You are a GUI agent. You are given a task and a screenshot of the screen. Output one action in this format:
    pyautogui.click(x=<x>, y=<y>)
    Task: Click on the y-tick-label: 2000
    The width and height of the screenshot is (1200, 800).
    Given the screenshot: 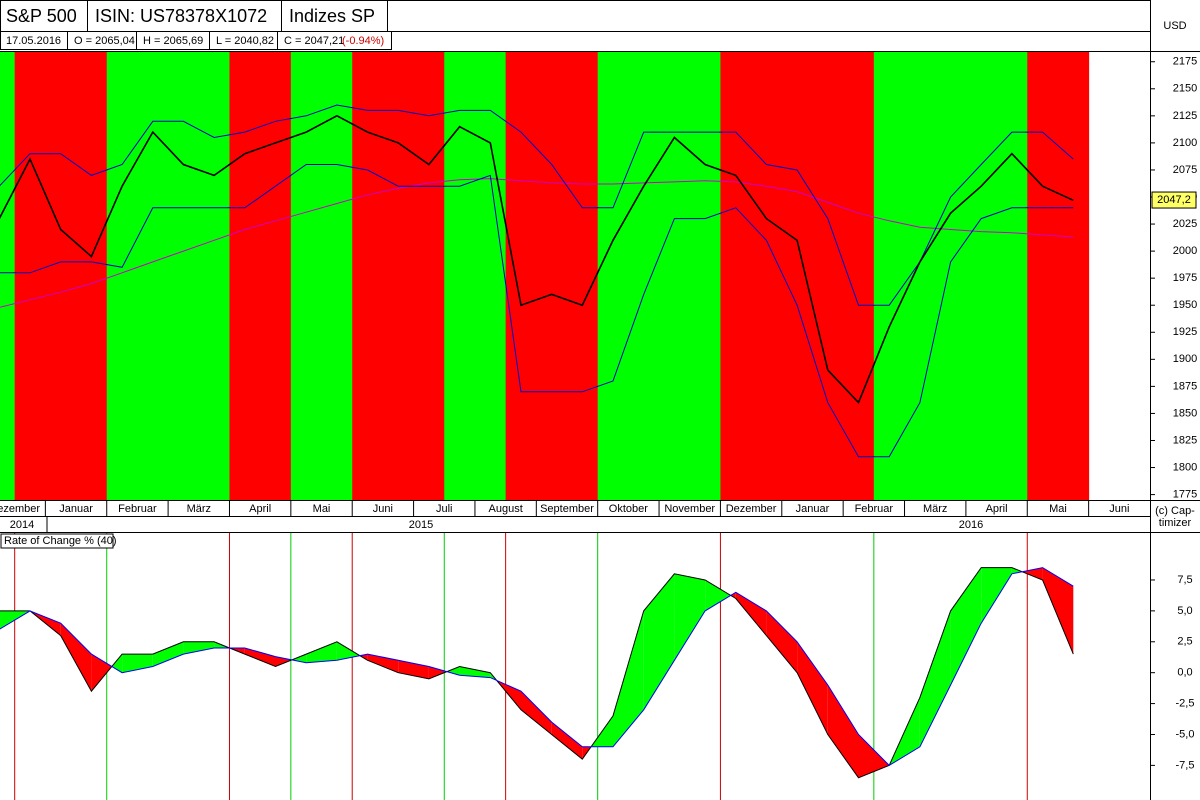 What is the action you would take?
    pyautogui.click(x=1185, y=251)
    